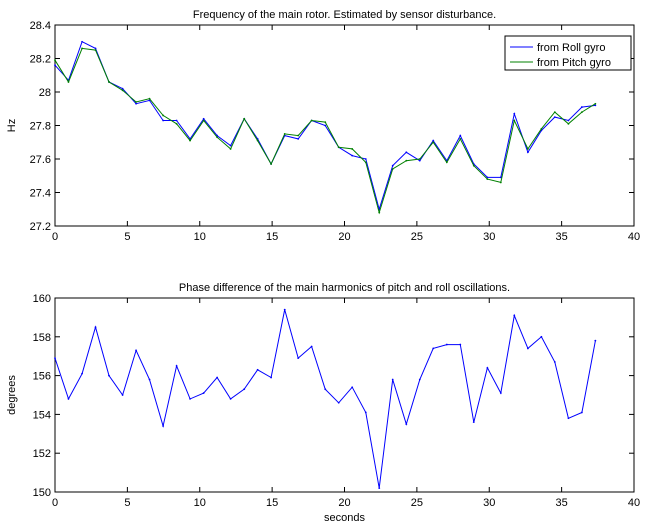 The image size is (650, 530). Describe the element at coordinates (634, 237) in the screenshot. I see `x-tick-label: 40` at that location.